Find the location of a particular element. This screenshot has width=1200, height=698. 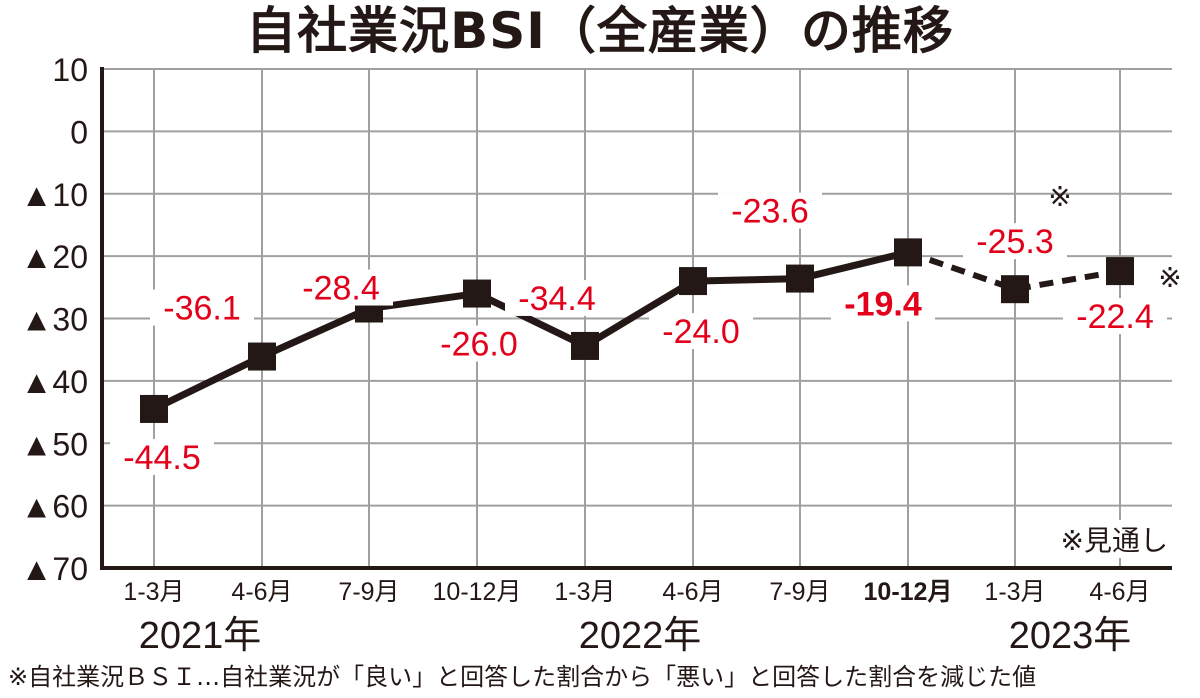

y-tick-label: ▲30 is located at coordinates (54, 320).